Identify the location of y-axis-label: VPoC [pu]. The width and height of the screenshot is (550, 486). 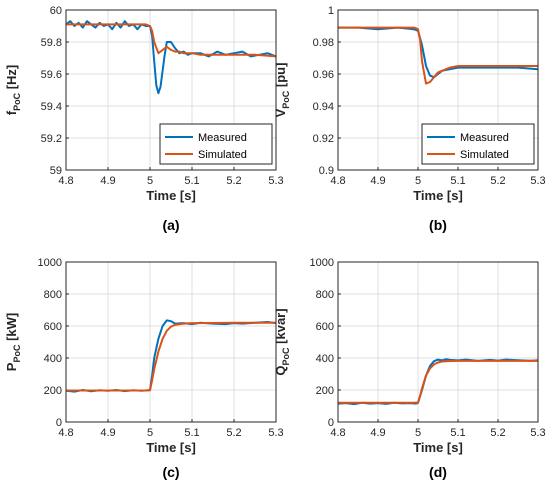
(282, 90).